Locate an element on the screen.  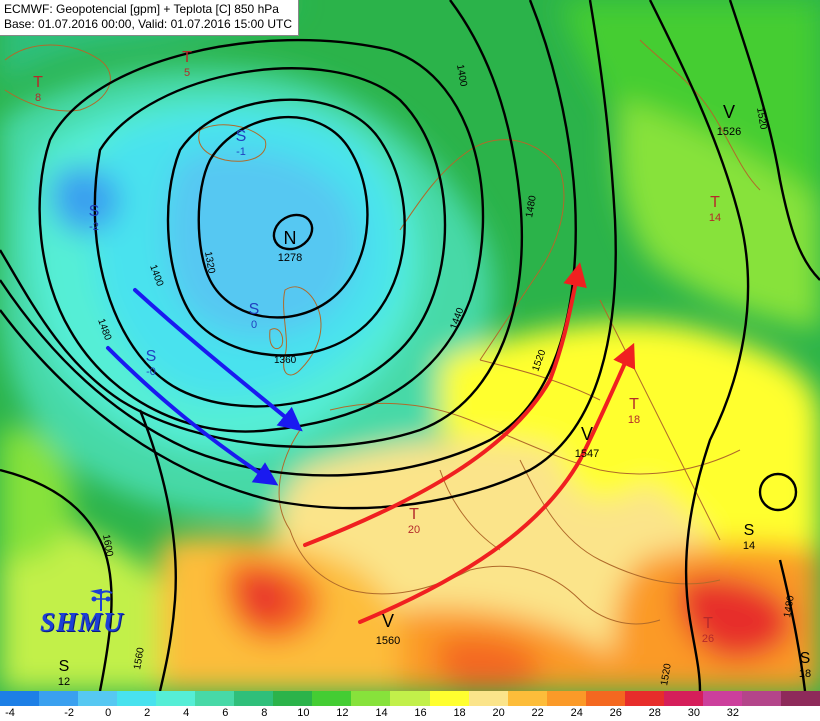
cold-advection-arrows is located at coordinates (204, 387).